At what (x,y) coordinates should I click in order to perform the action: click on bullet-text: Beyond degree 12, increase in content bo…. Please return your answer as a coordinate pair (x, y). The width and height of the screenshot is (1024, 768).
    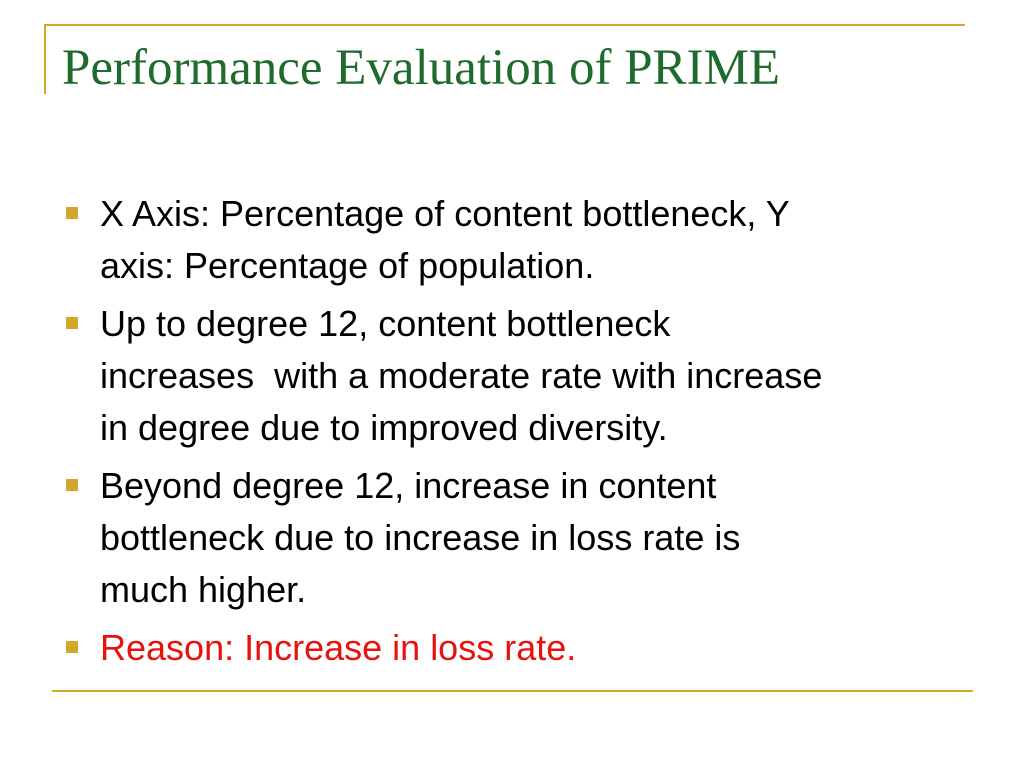
    Looking at the image, I should click on (420, 537).